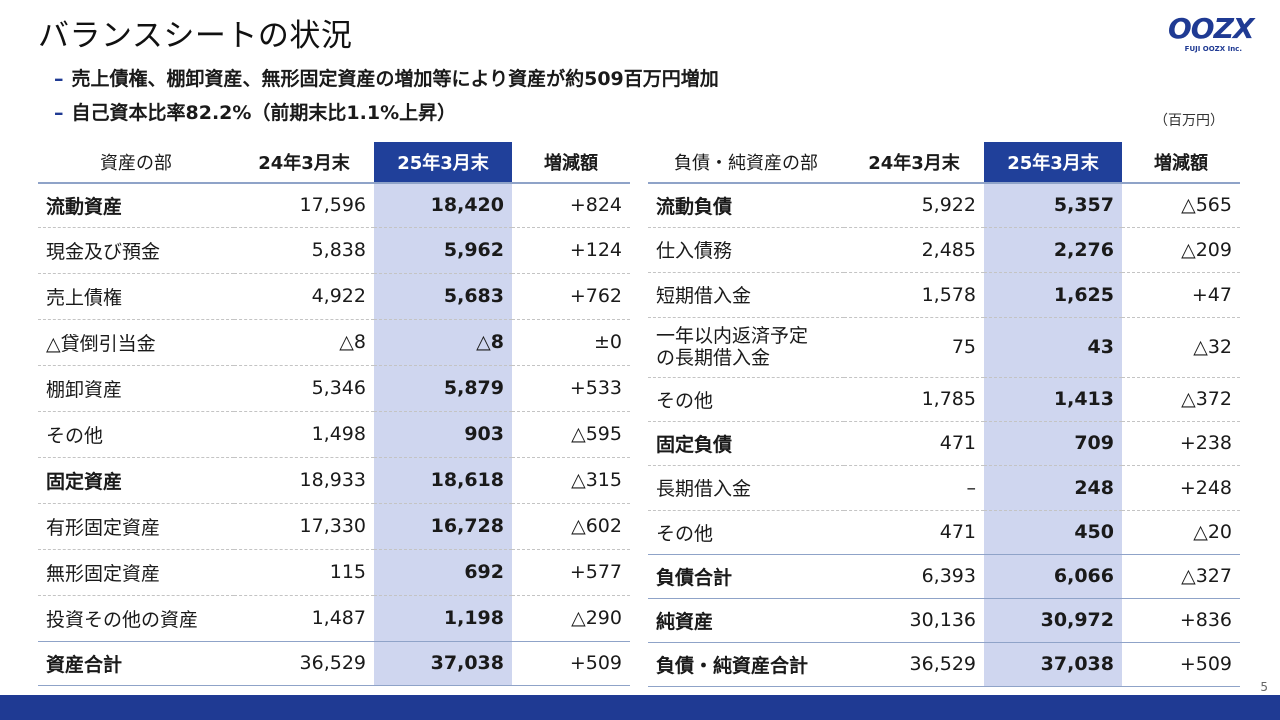 The height and width of the screenshot is (720, 1280). Describe the element at coordinates (443, 250) in the screenshot. I see `current-value: 5,962` at that location.